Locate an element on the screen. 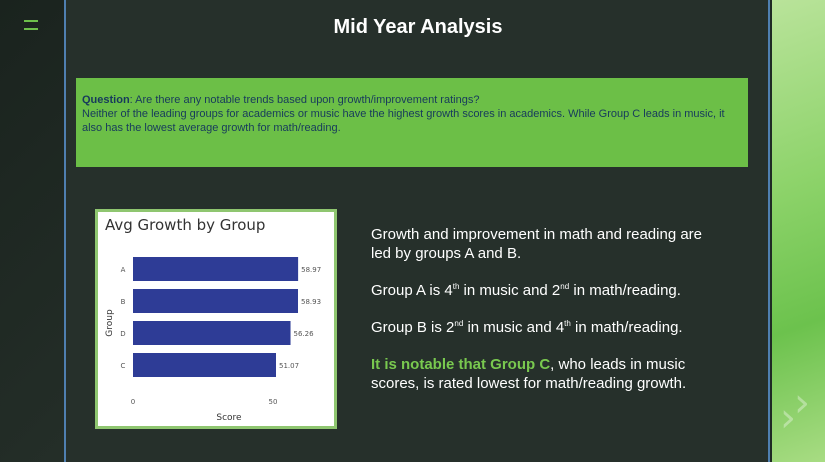 The height and width of the screenshot is (462, 825). category-label: B is located at coordinates (123, 302).